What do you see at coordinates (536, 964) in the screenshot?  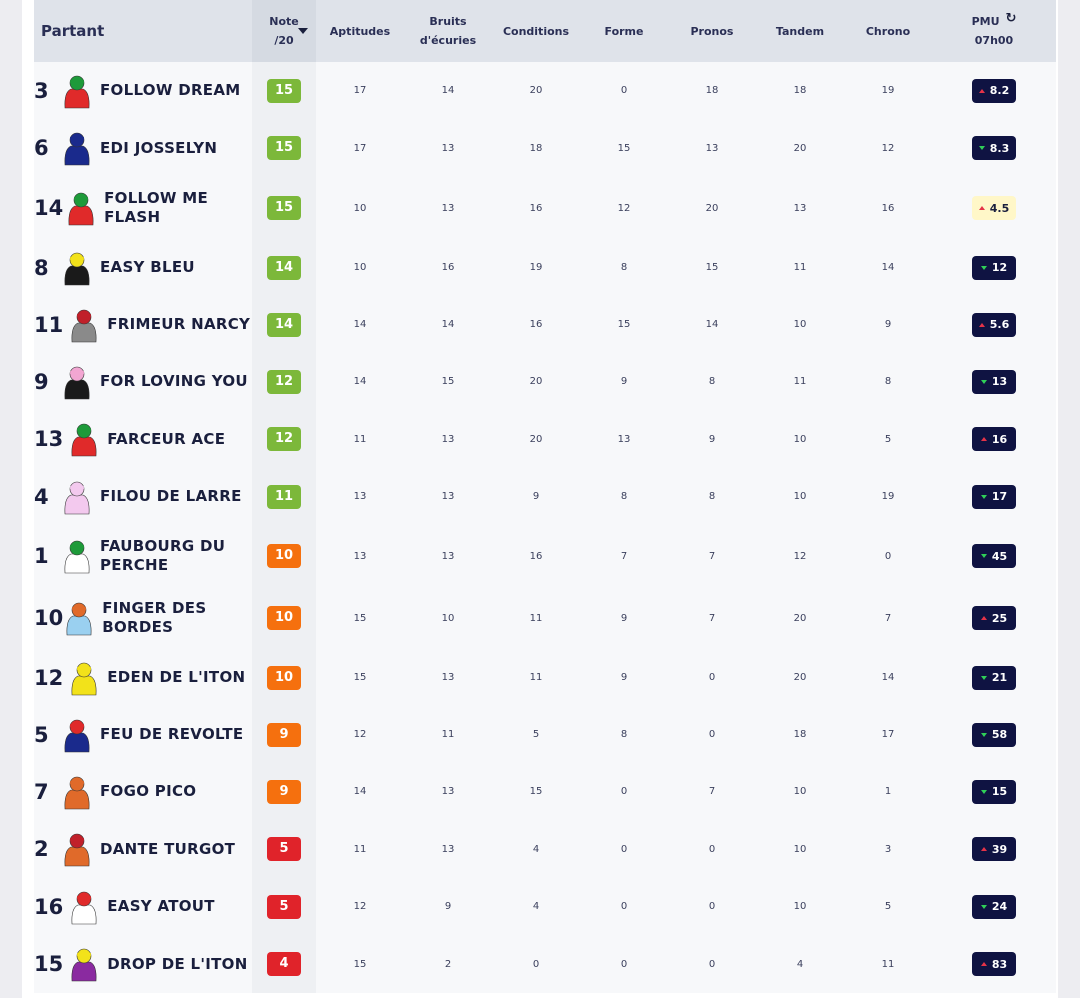 I see `conditions-cell: 0` at bounding box center [536, 964].